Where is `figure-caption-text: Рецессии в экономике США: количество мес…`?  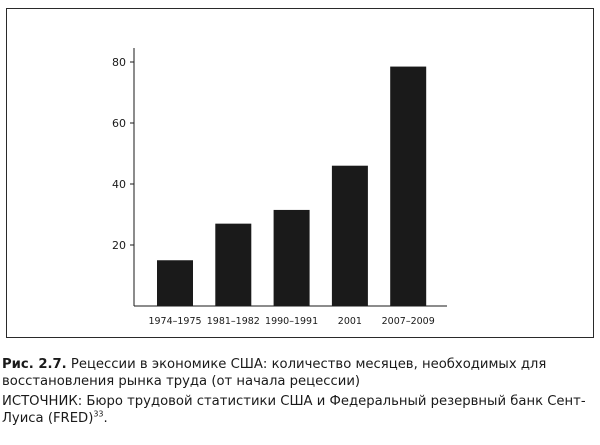
figure-caption-text: Рецессии в экономике США: количество мес… is located at coordinates (274, 373).